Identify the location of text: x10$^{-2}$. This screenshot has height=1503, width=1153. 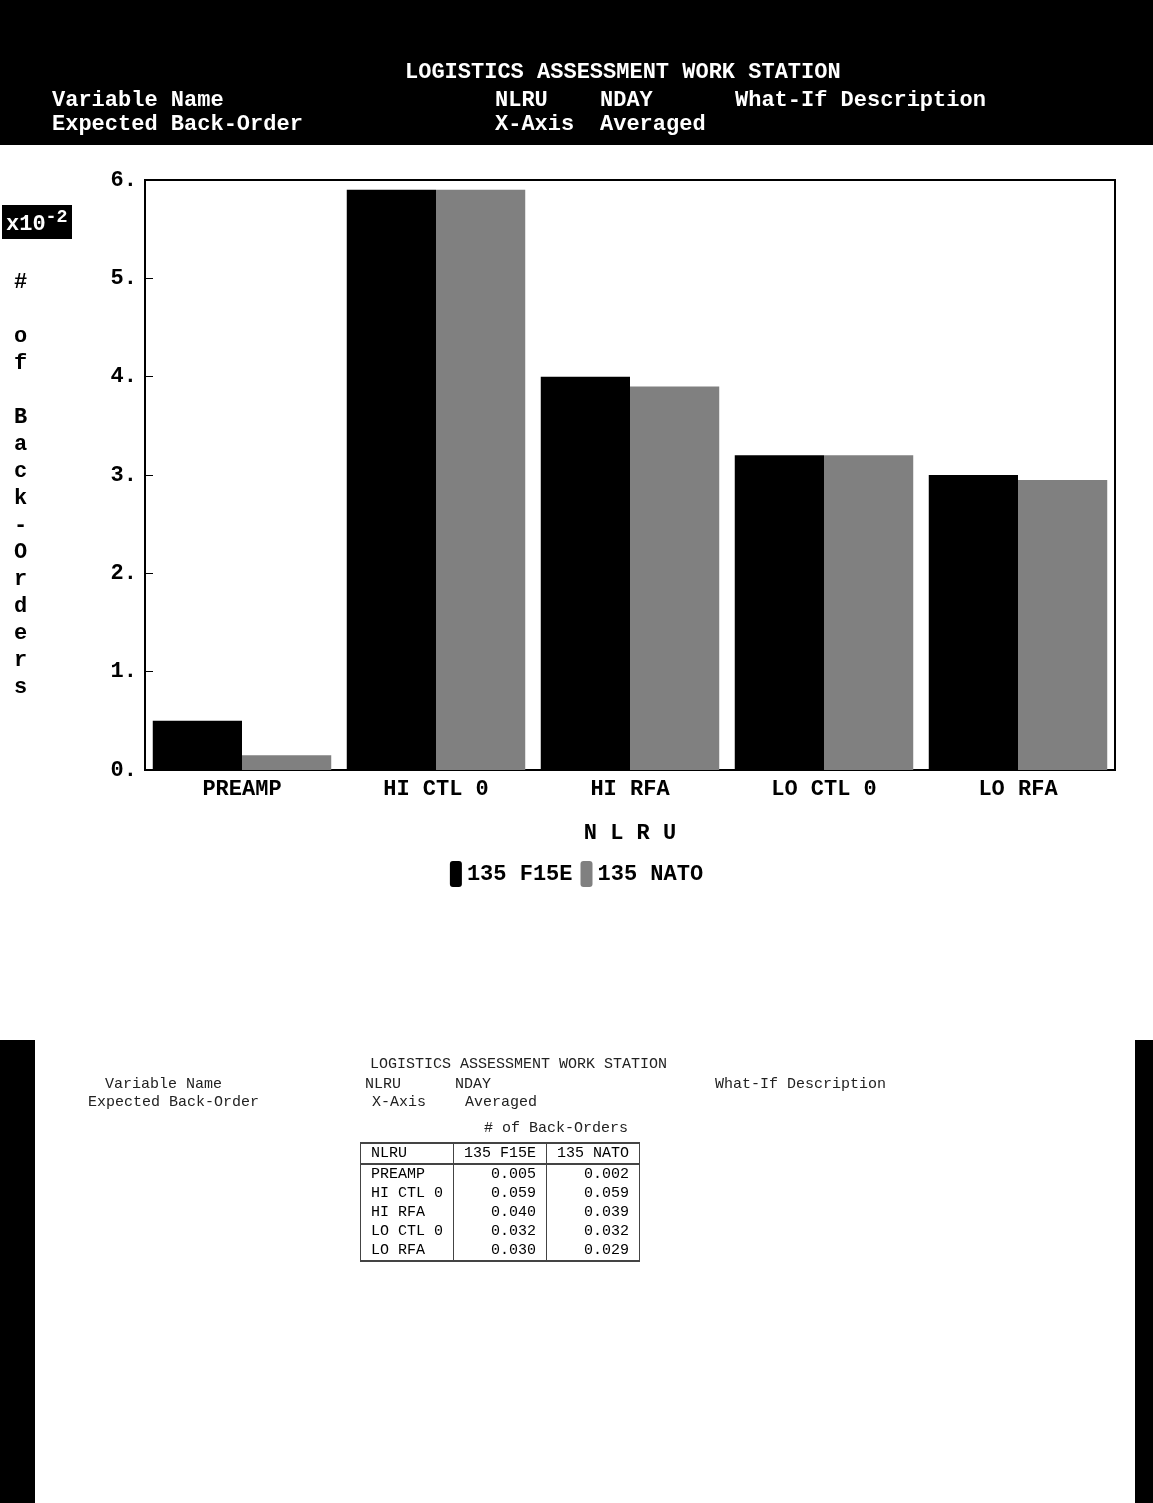
(37, 222).